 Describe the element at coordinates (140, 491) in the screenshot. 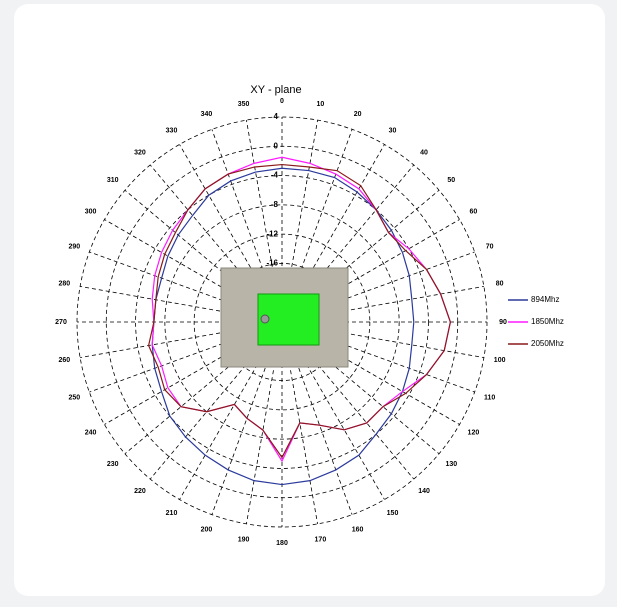

I see `angle-label: 220` at that location.